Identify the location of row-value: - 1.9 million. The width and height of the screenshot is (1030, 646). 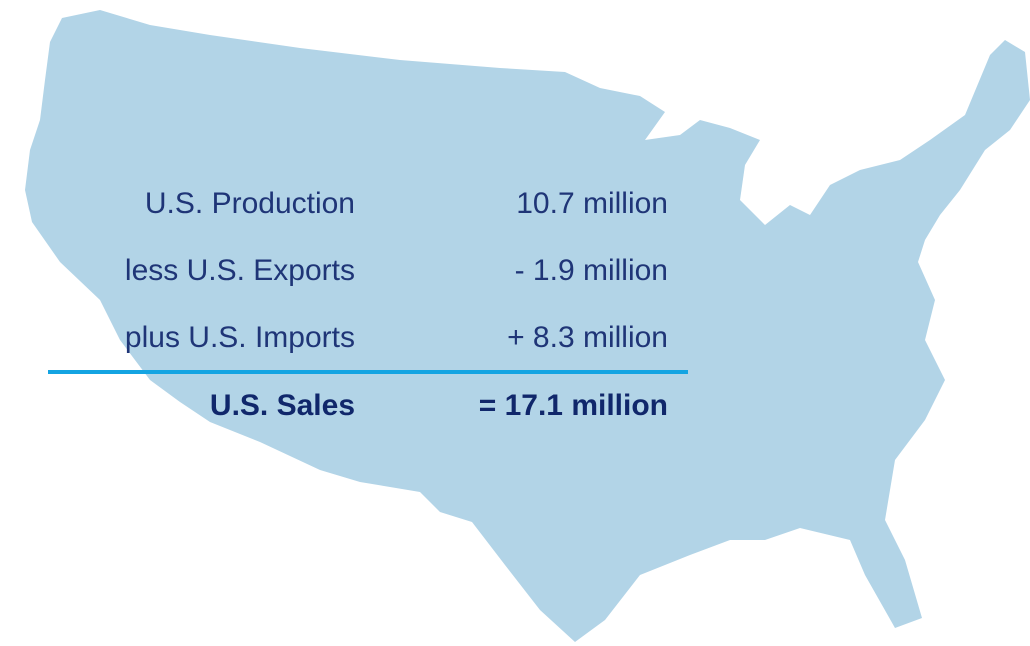
(591, 270).